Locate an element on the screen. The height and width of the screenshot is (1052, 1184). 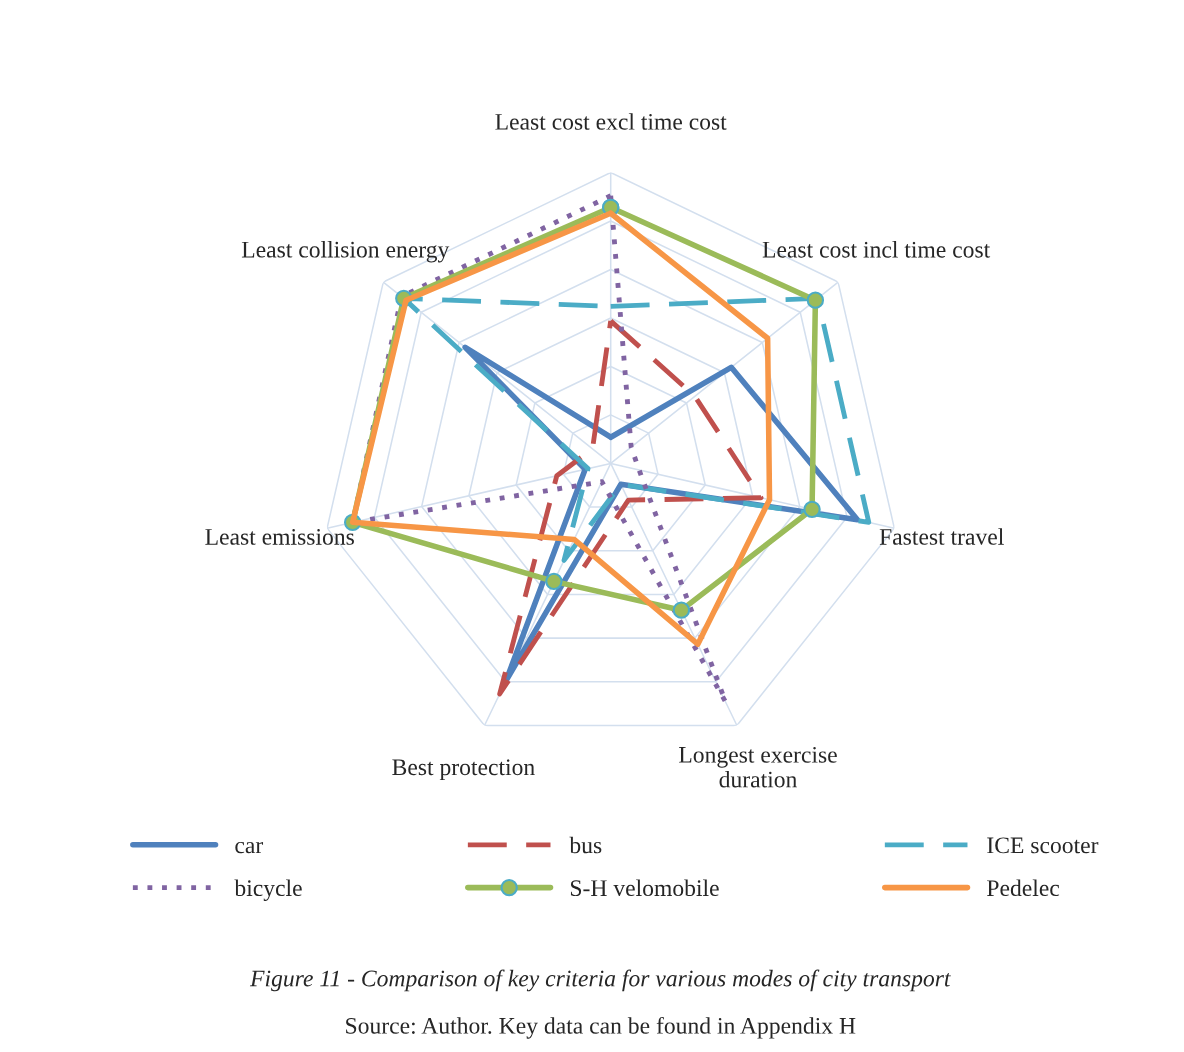
caption: Figure 11 - Comparison of key criteria for various modes of city transport is located at coordinates (600, 980).